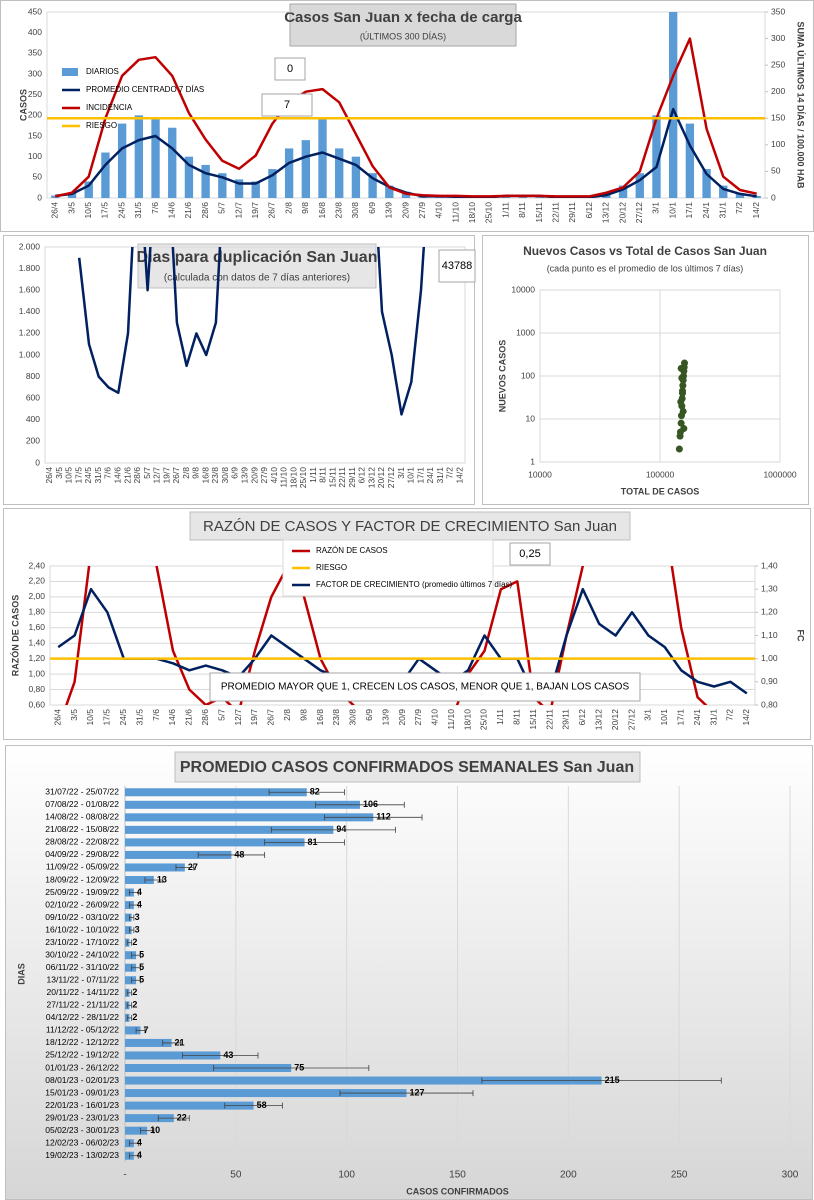  What do you see at coordinates (98, 475) in the screenshot?
I see `x-tick-label: 31/5` at bounding box center [98, 475].